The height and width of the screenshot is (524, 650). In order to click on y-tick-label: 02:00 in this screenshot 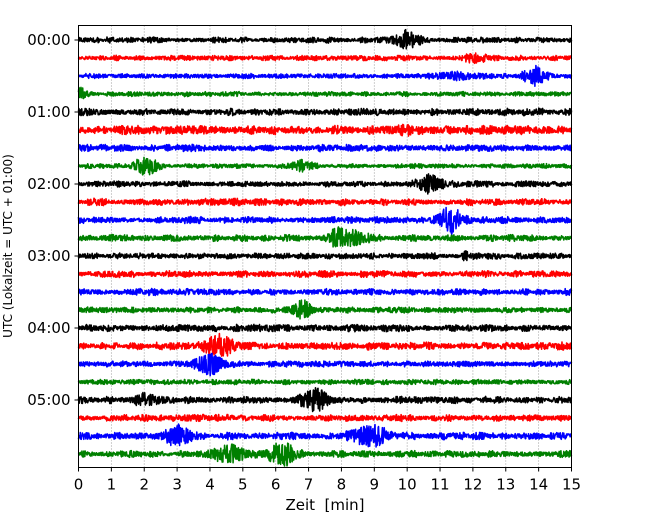, I will do `click(48, 184)`.